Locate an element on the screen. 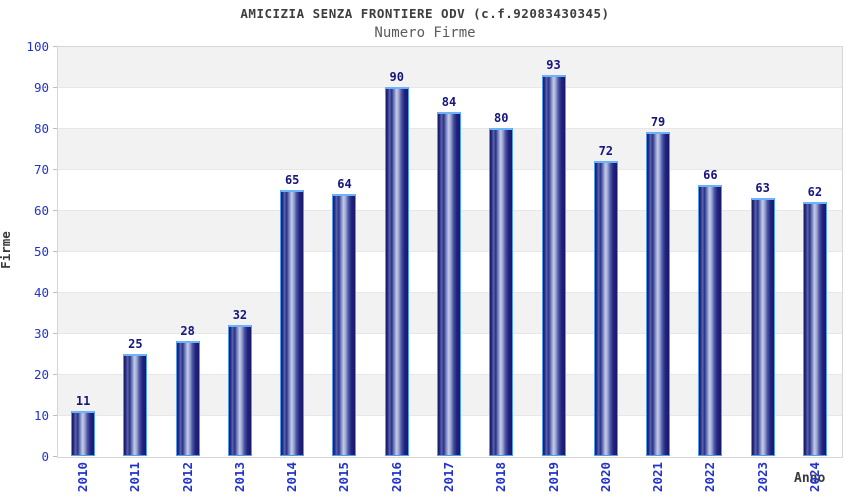 This screenshot has width=850, height=500. x-tick-label: 2020 is located at coordinates (605, 477).